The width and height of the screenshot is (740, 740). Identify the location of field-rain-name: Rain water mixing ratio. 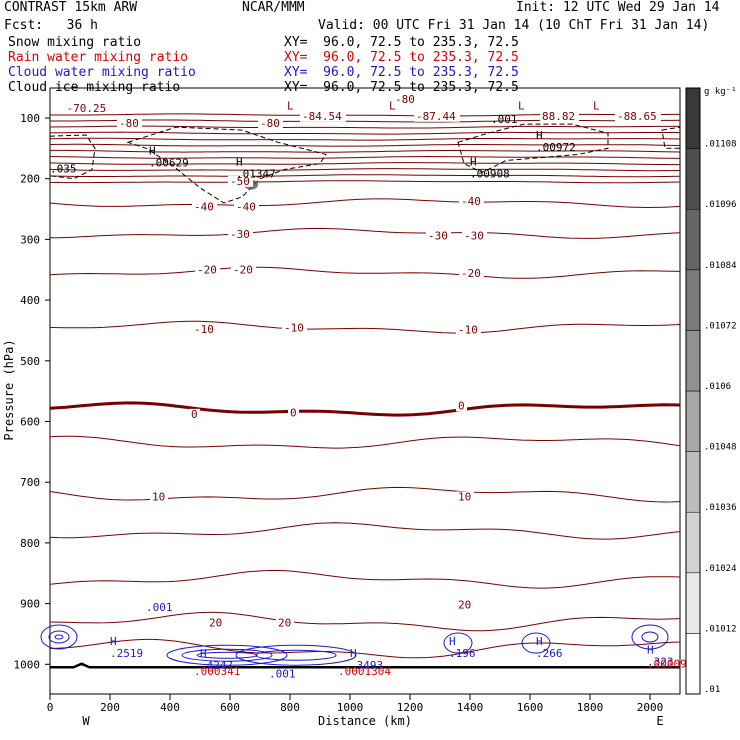
(98, 57).